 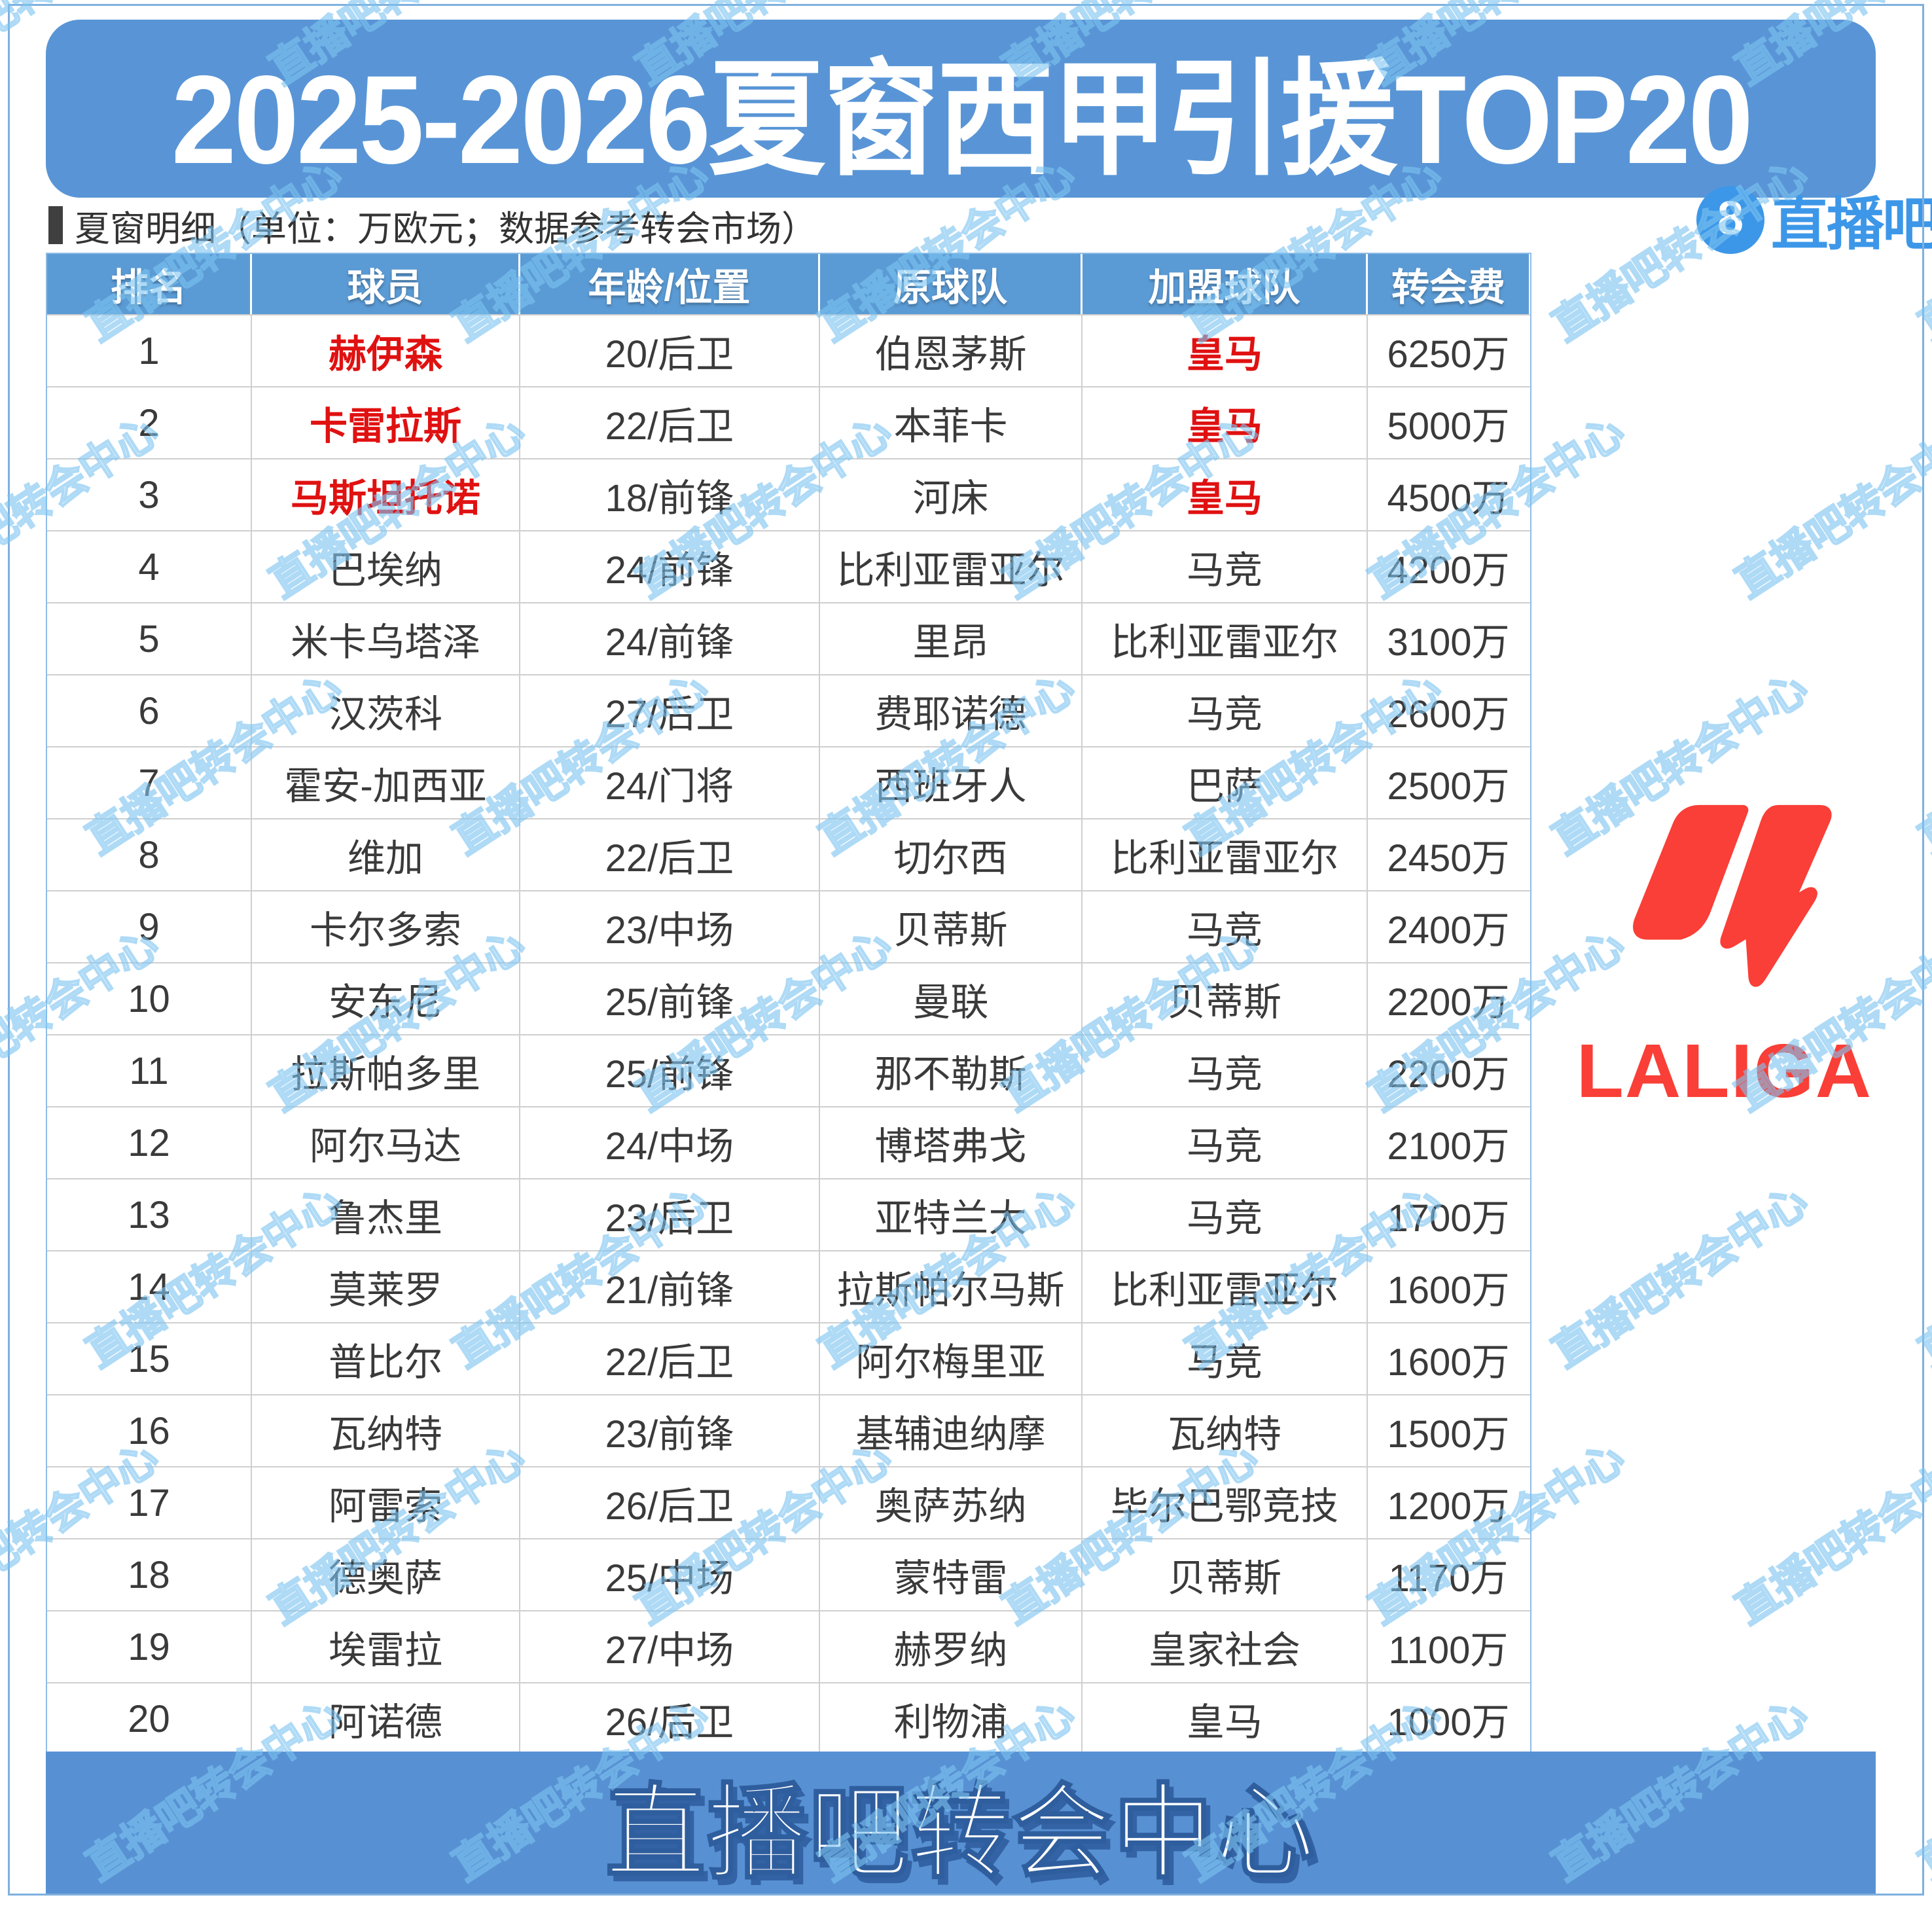 What do you see at coordinates (1448, 1219) in the screenshot?
I see `cell-fee: 1700万` at bounding box center [1448, 1219].